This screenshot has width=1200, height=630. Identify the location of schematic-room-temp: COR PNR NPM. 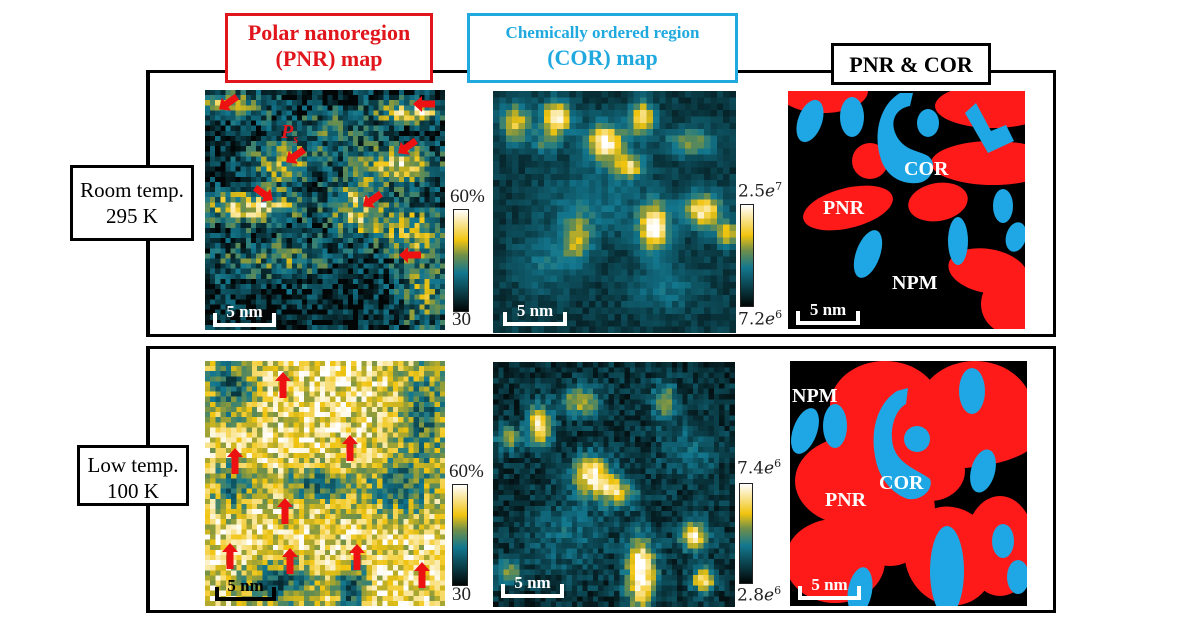
(906, 210).